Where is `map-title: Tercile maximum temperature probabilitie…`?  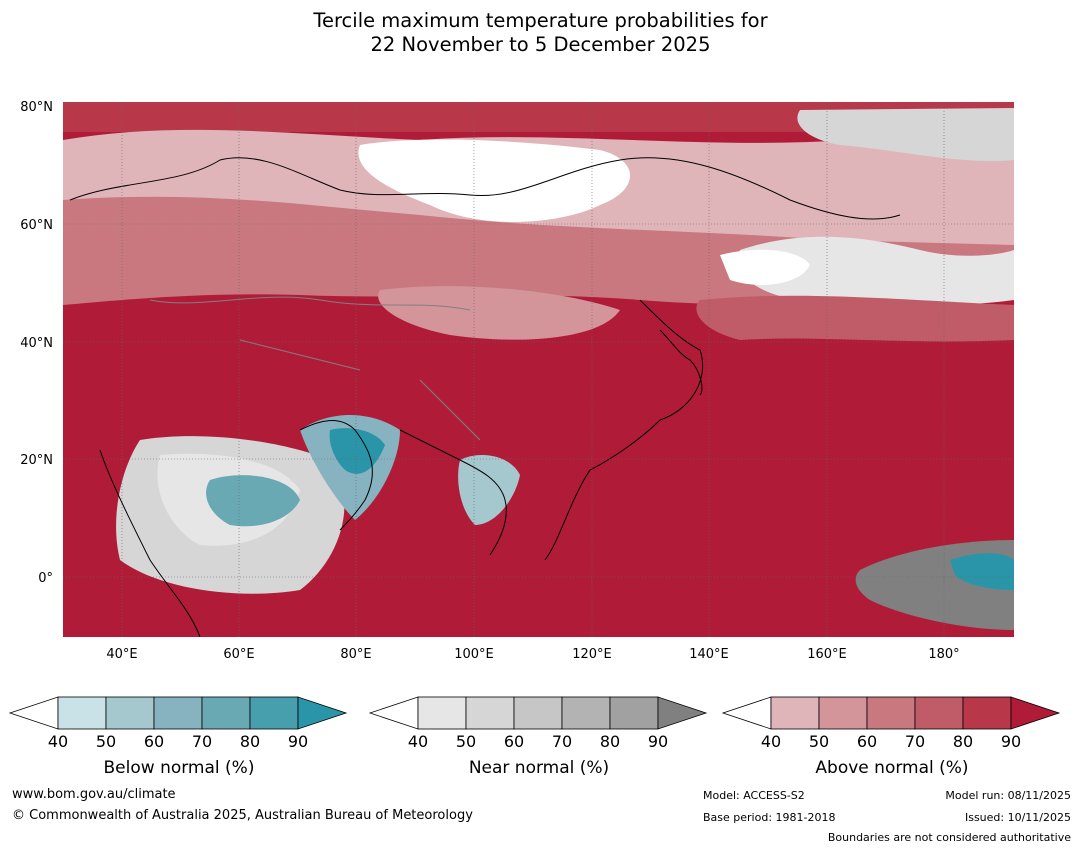
map-title: Tercile maximum temperature probabilitie… is located at coordinates (540, 33).